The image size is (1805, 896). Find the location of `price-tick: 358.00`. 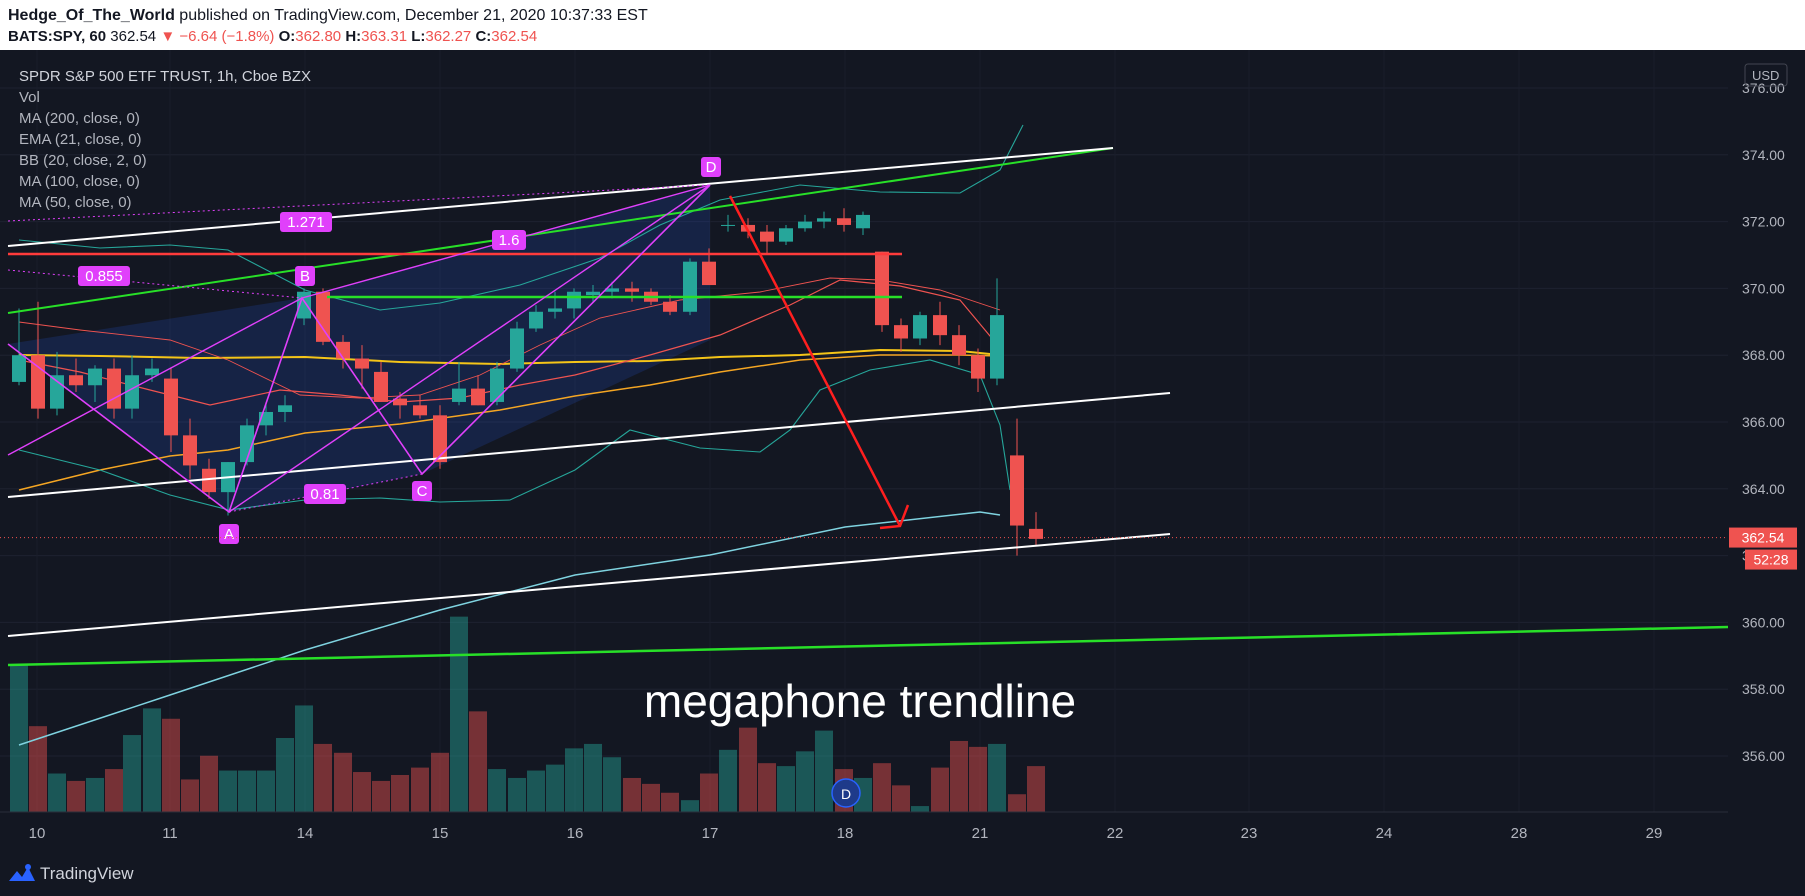

price-tick: 358.00 is located at coordinates (1763, 689).